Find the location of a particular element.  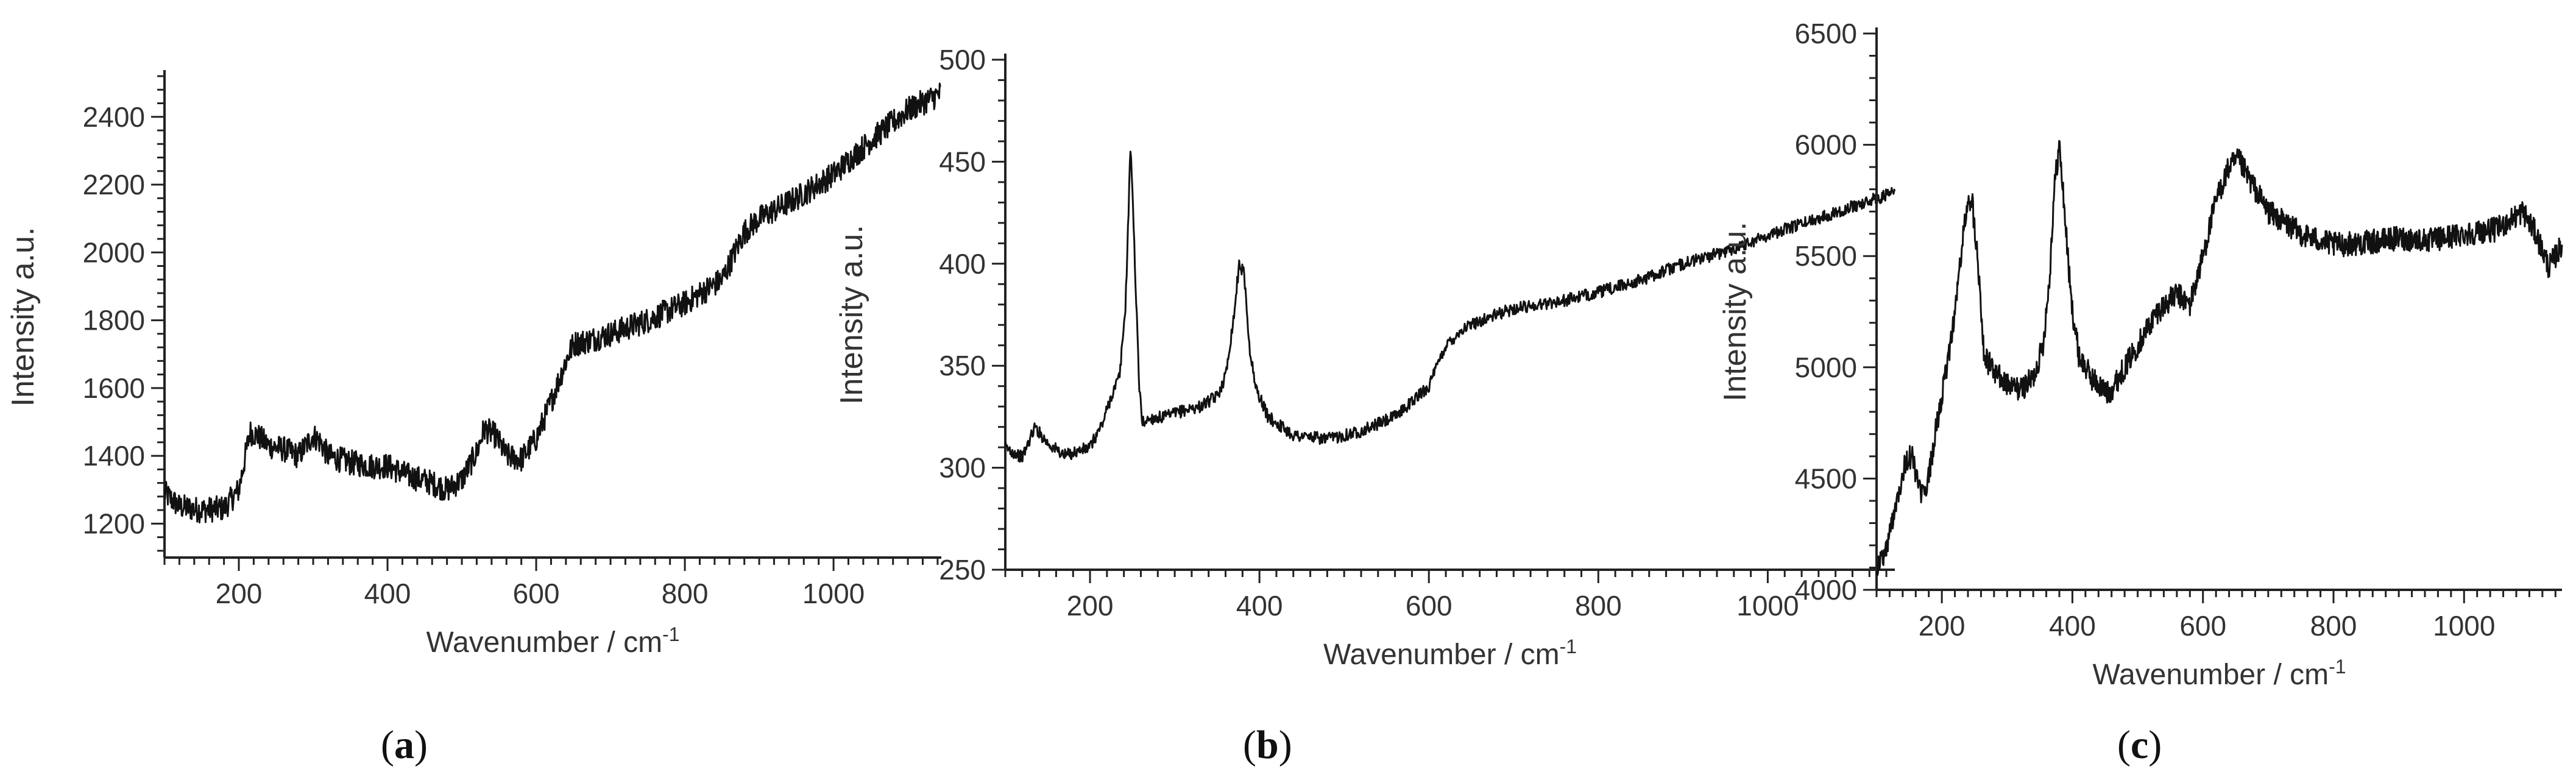

y-tick-label: 2200 is located at coordinates (114, 184).